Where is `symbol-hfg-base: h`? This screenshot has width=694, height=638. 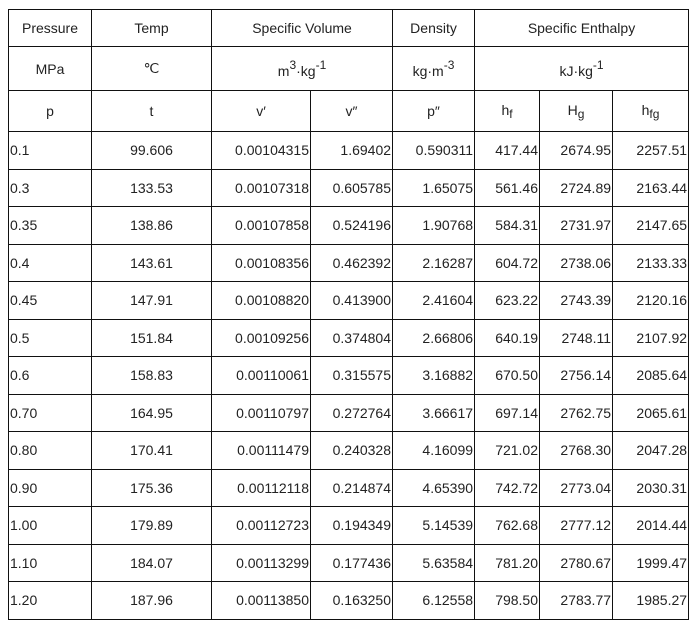 symbol-hfg-base: h is located at coordinates (645, 109).